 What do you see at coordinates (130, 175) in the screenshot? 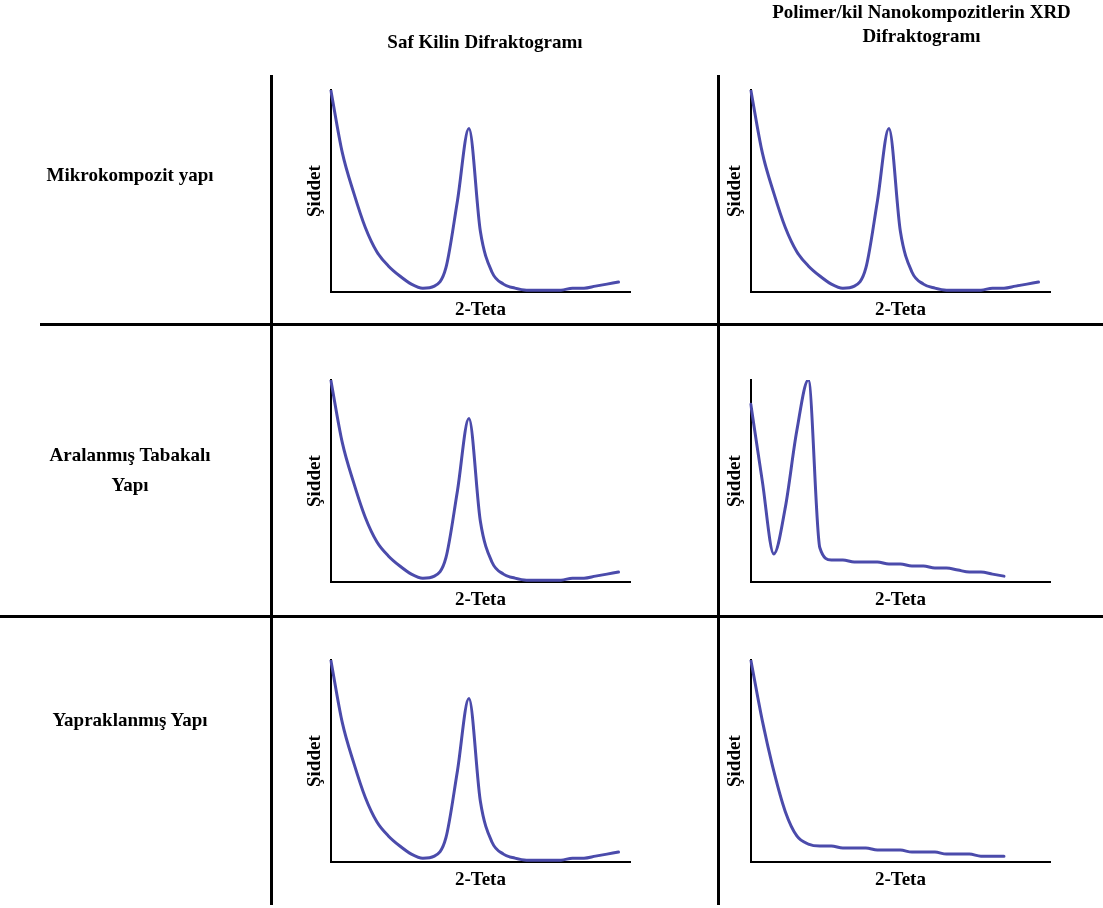
I see `text: Mikrokompozit yapı` at bounding box center [130, 175].